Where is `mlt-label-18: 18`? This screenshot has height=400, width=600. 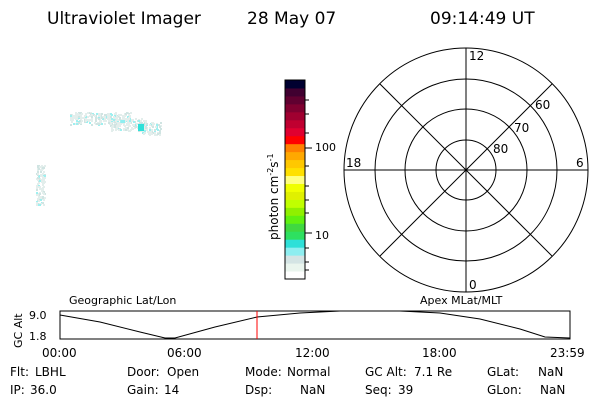
mlt-label-18: 18 is located at coordinates (353, 163).